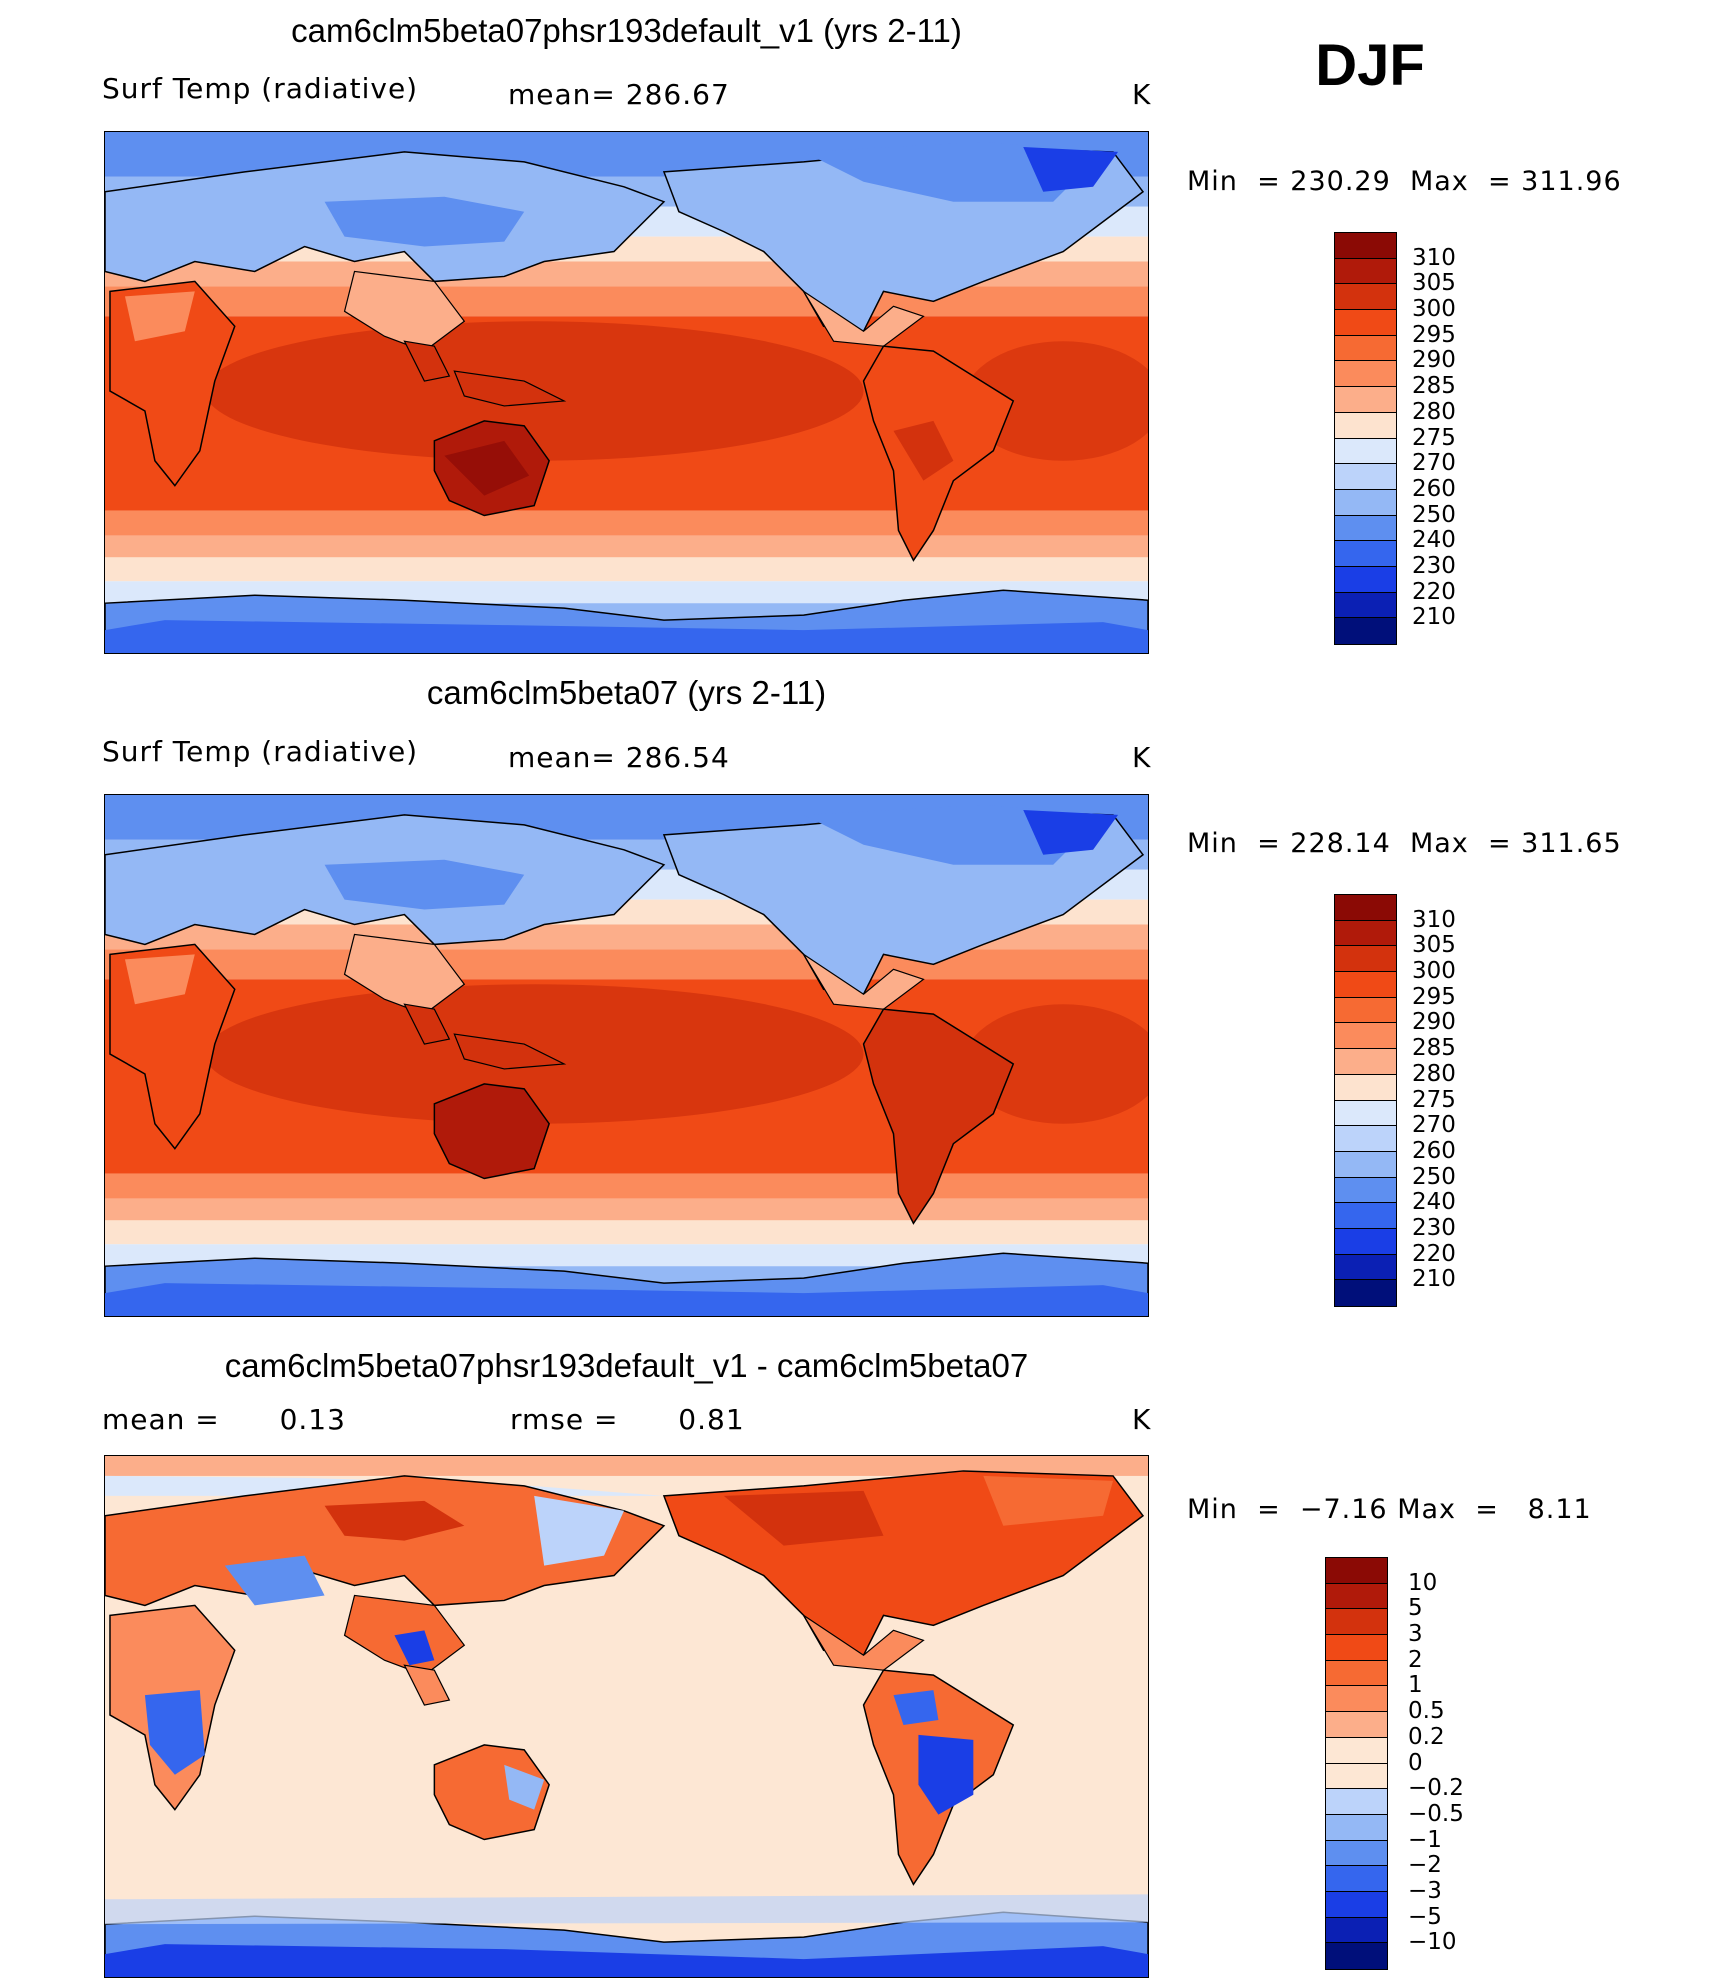  Describe the element at coordinates (1426, 1711) in the screenshot. I see `panel3-colorbar-label: 0.5` at that location.